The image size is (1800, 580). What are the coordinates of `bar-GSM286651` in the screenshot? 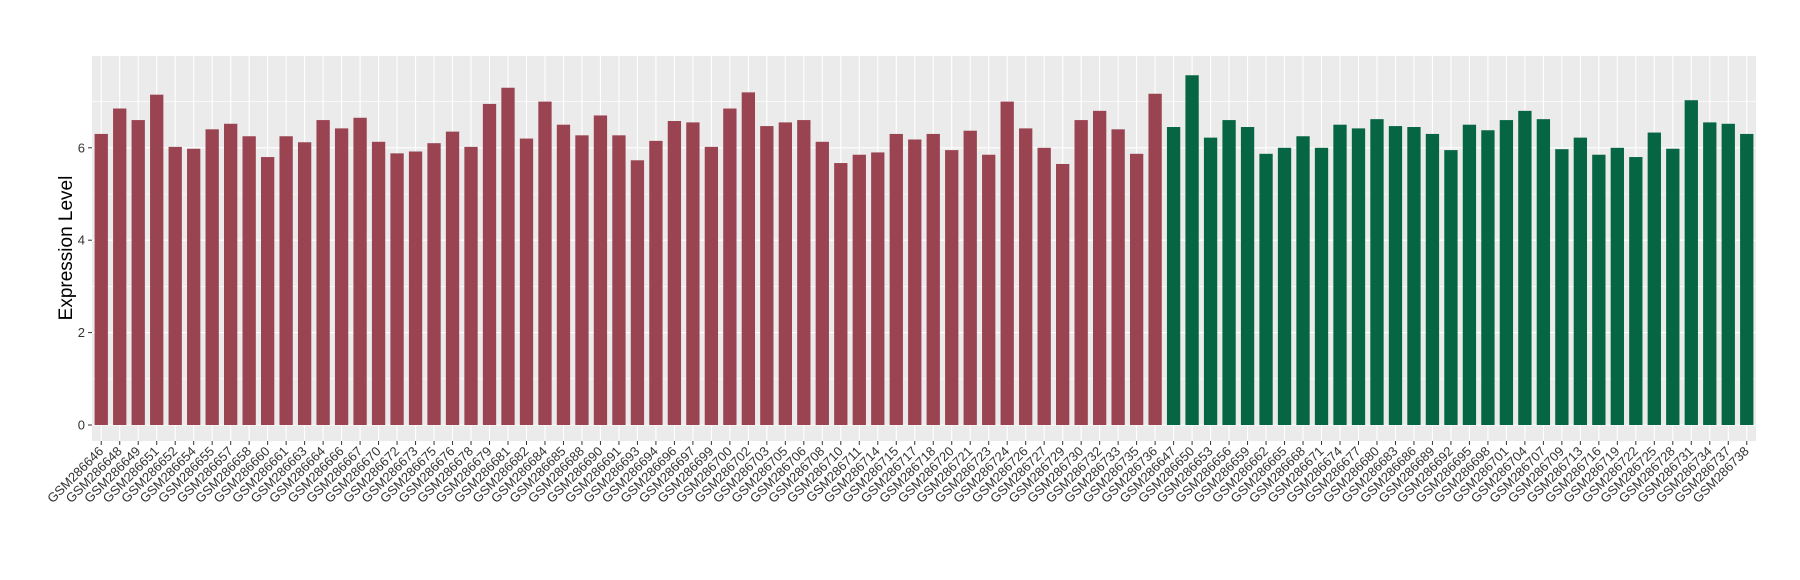 It's located at (157, 260).